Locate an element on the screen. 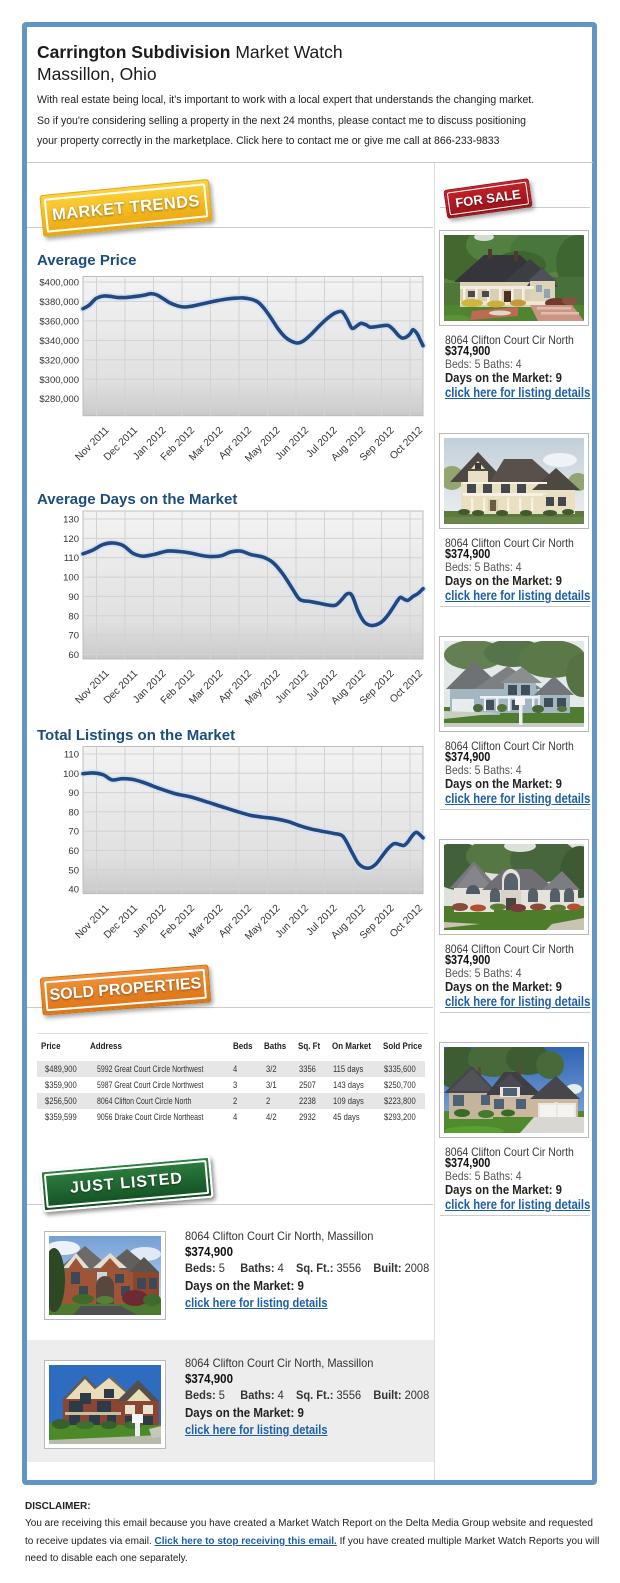 The width and height of the screenshot is (620, 1583). svg-text: 40 is located at coordinates (73, 890).